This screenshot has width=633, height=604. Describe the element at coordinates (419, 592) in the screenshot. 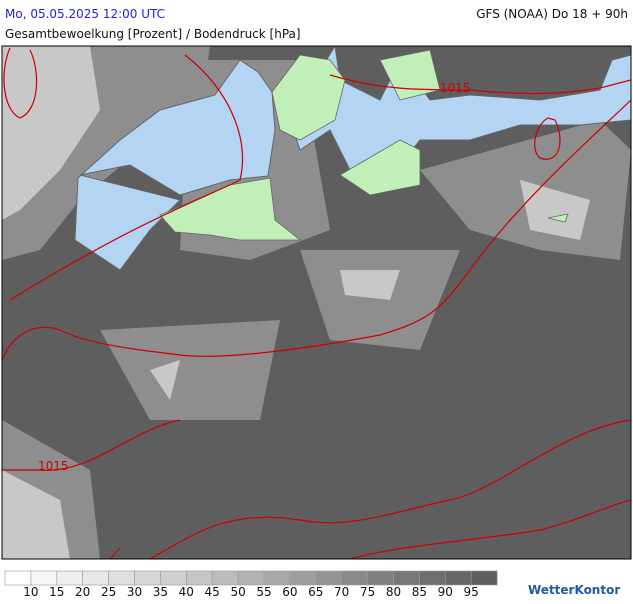

I see `legend-label: 85` at that location.